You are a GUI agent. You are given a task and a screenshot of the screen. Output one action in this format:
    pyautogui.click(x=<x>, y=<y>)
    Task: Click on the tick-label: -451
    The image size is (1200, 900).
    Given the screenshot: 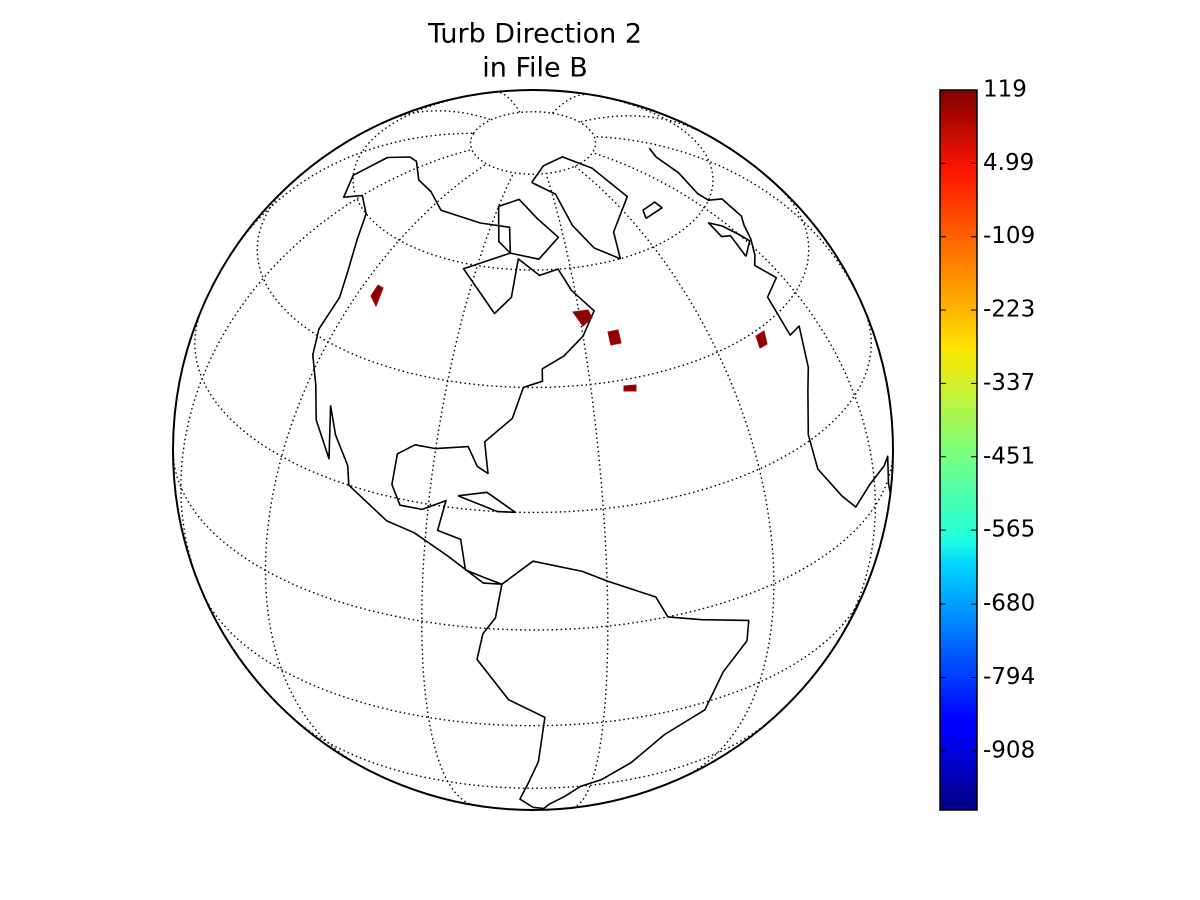 What is the action you would take?
    pyautogui.click(x=1009, y=456)
    